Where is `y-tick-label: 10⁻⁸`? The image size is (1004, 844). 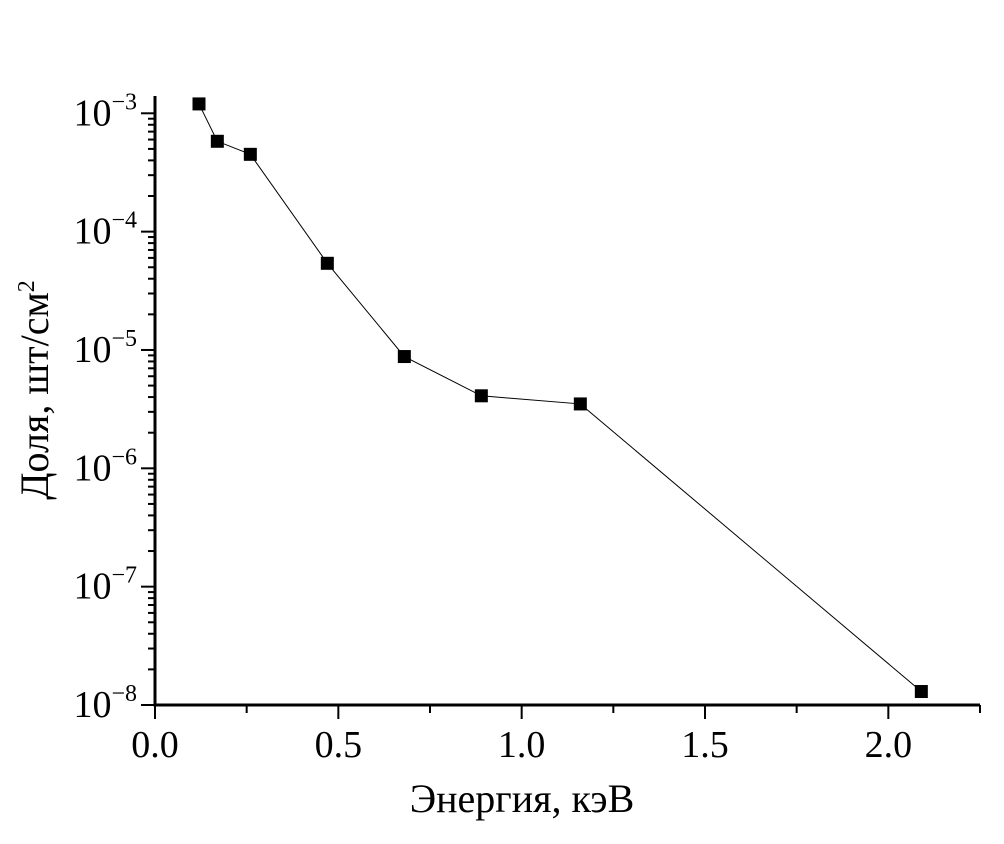
y-tick-label: 10⁻⁸ is located at coordinates (105, 703).